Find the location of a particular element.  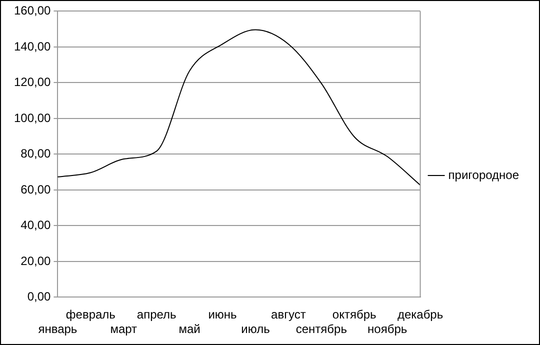

x-tick-label: октябрь is located at coordinates (354, 315).